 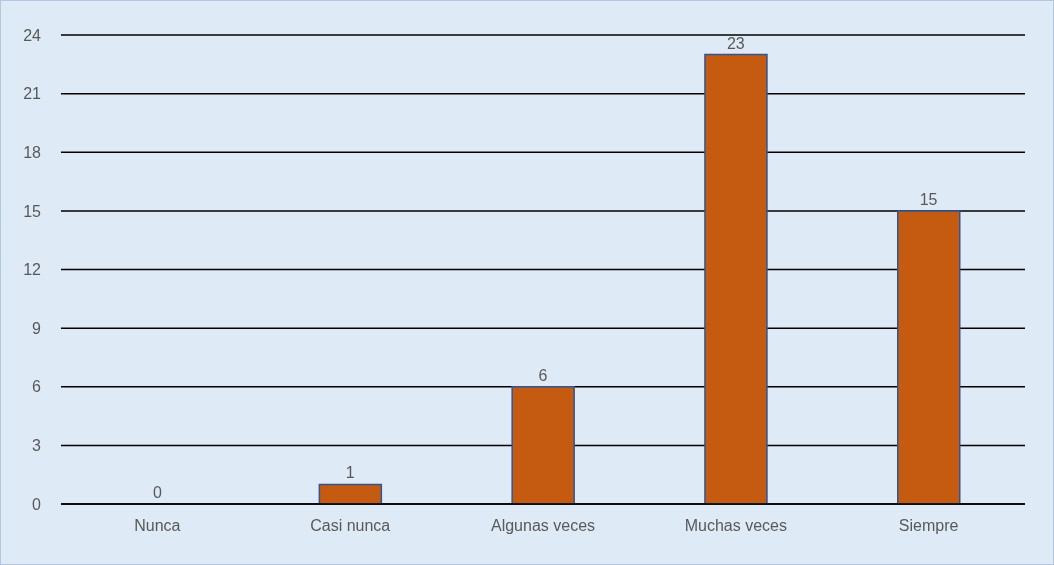 I want to click on data-label: 23, so click(x=735, y=43).